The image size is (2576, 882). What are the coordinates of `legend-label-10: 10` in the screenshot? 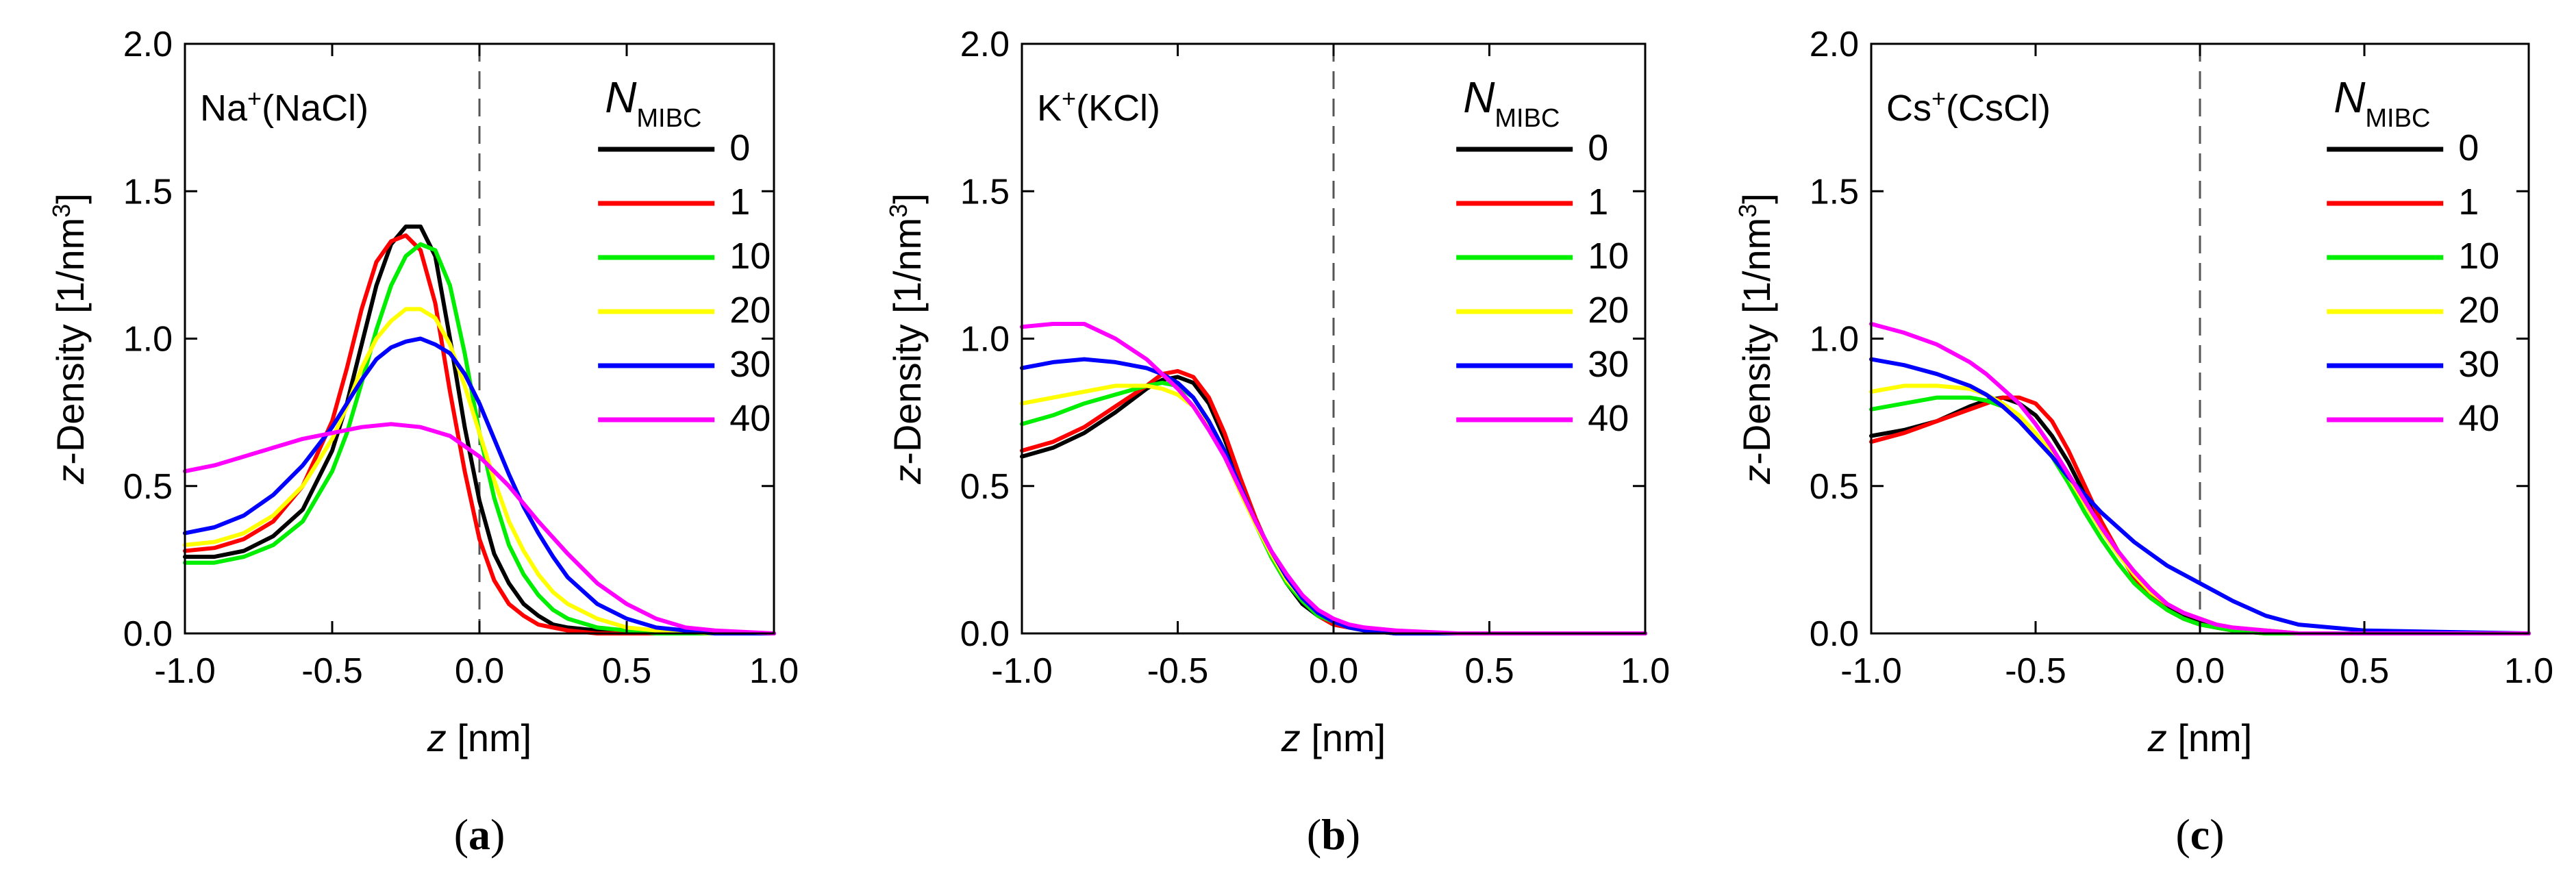 It's located at (2478, 256).